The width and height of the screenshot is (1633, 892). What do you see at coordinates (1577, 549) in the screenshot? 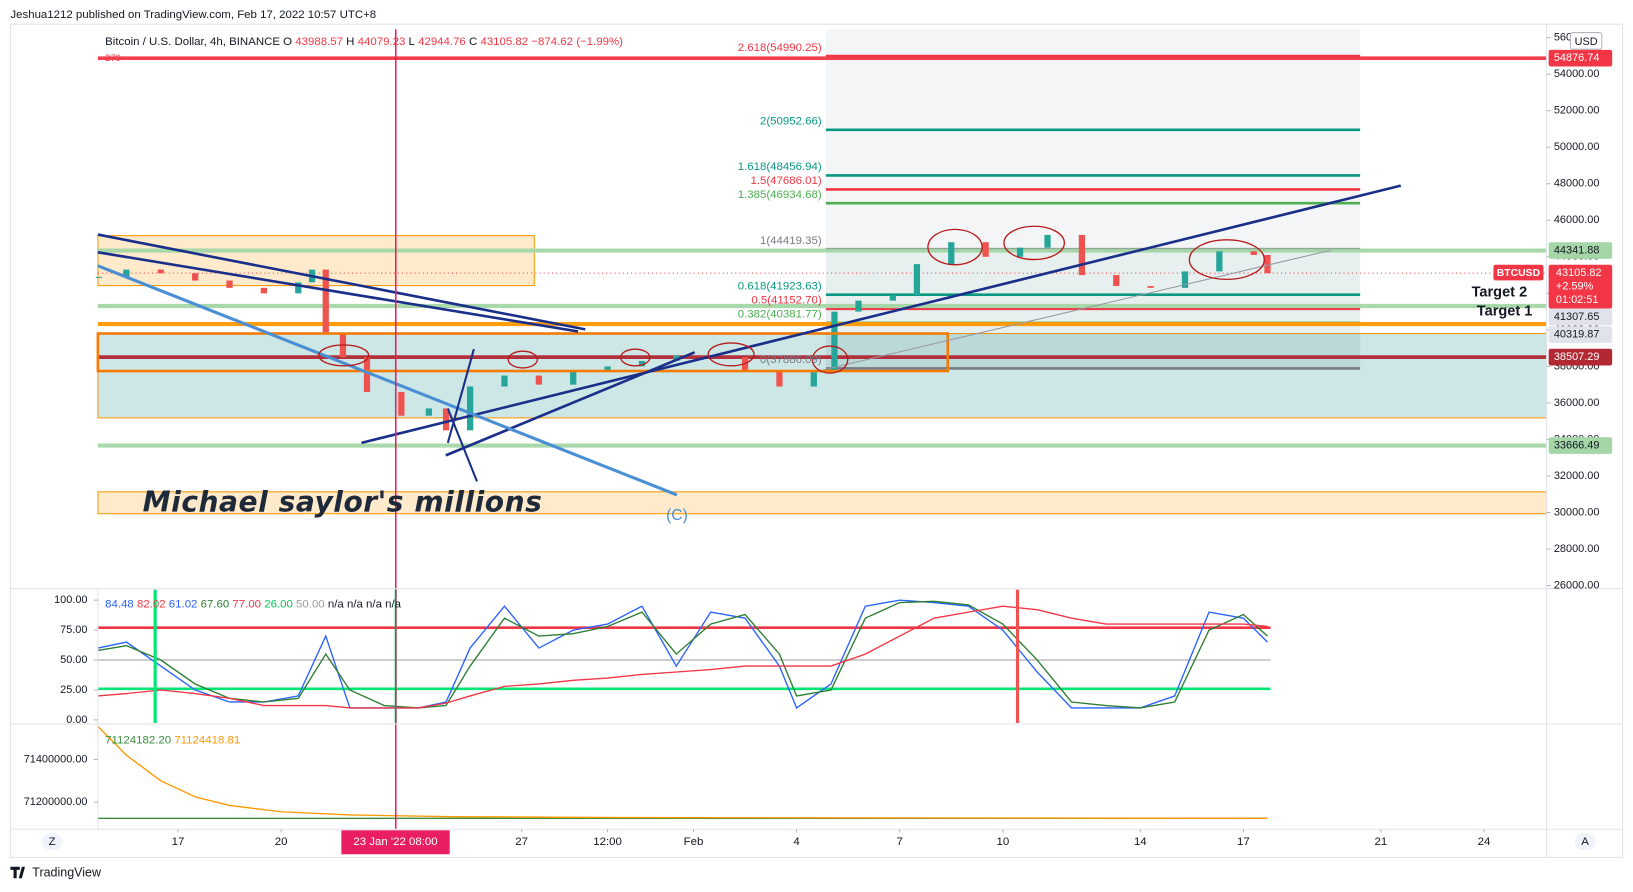
I see `y-tick-label: 28000.00` at bounding box center [1577, 549].